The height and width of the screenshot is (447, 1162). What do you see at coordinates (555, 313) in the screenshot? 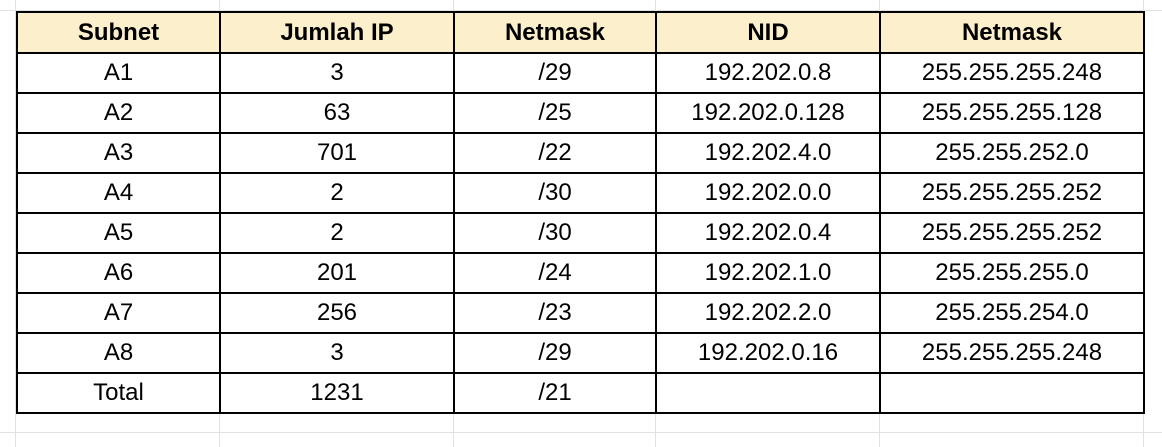
I see `cell-netmask-prefix: /23` at bounding box center [555, 313].